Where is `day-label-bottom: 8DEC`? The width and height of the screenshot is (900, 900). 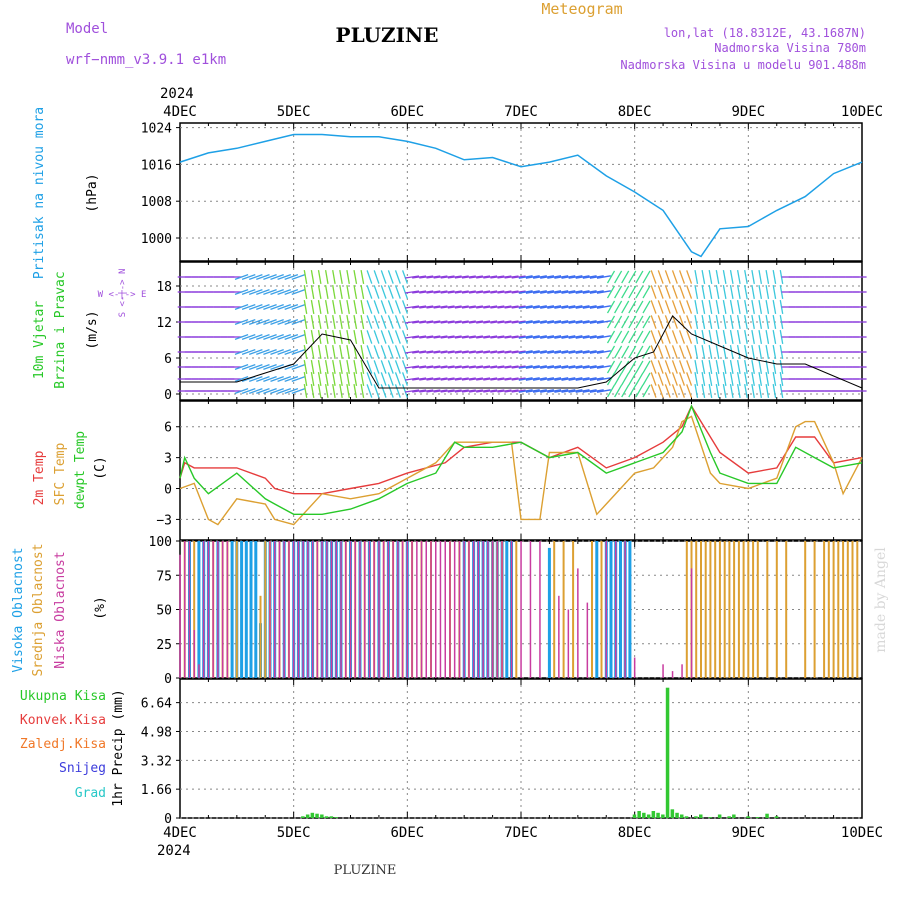 day-label-bottom: 8DEC is located at coordinates (635, 833).